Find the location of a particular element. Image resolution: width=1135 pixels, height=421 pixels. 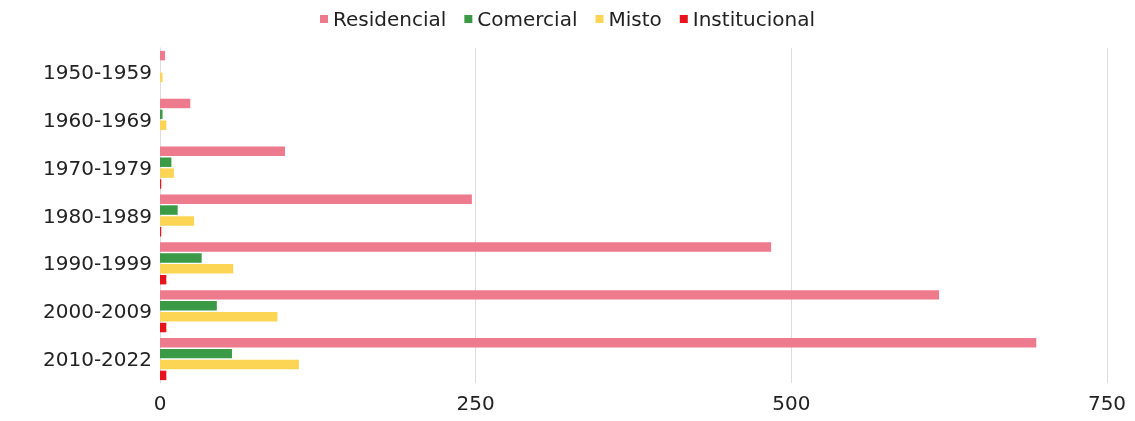

legend-label: Residencial is located at coordinates (390, 19).